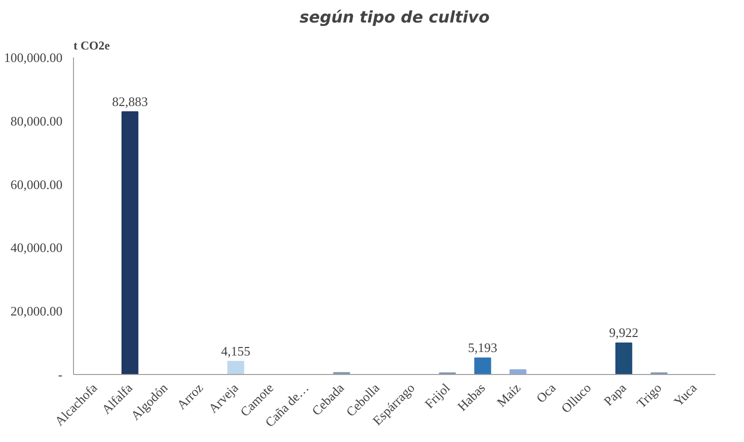 Image resolution: width=744 pixels, height=442 pixels. I want to click on y-axis-title: t CO2e, so click(92, 45).